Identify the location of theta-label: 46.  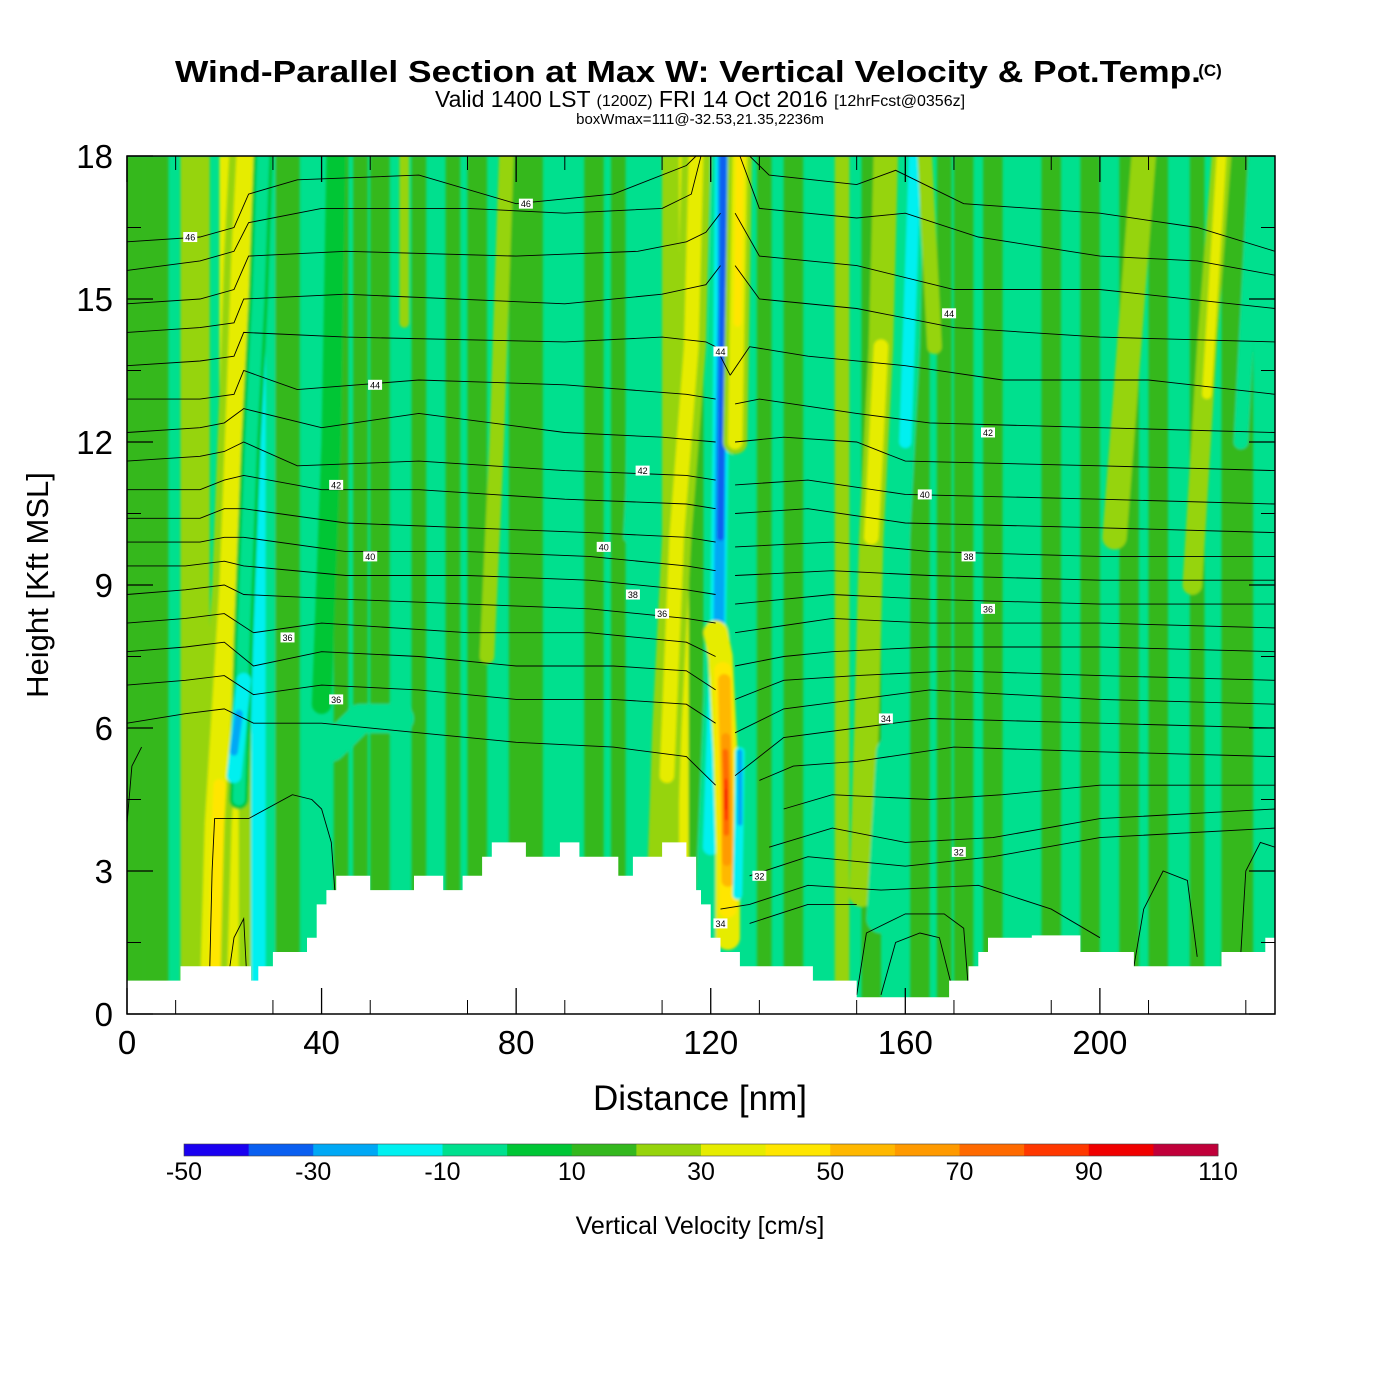
(190, 237).